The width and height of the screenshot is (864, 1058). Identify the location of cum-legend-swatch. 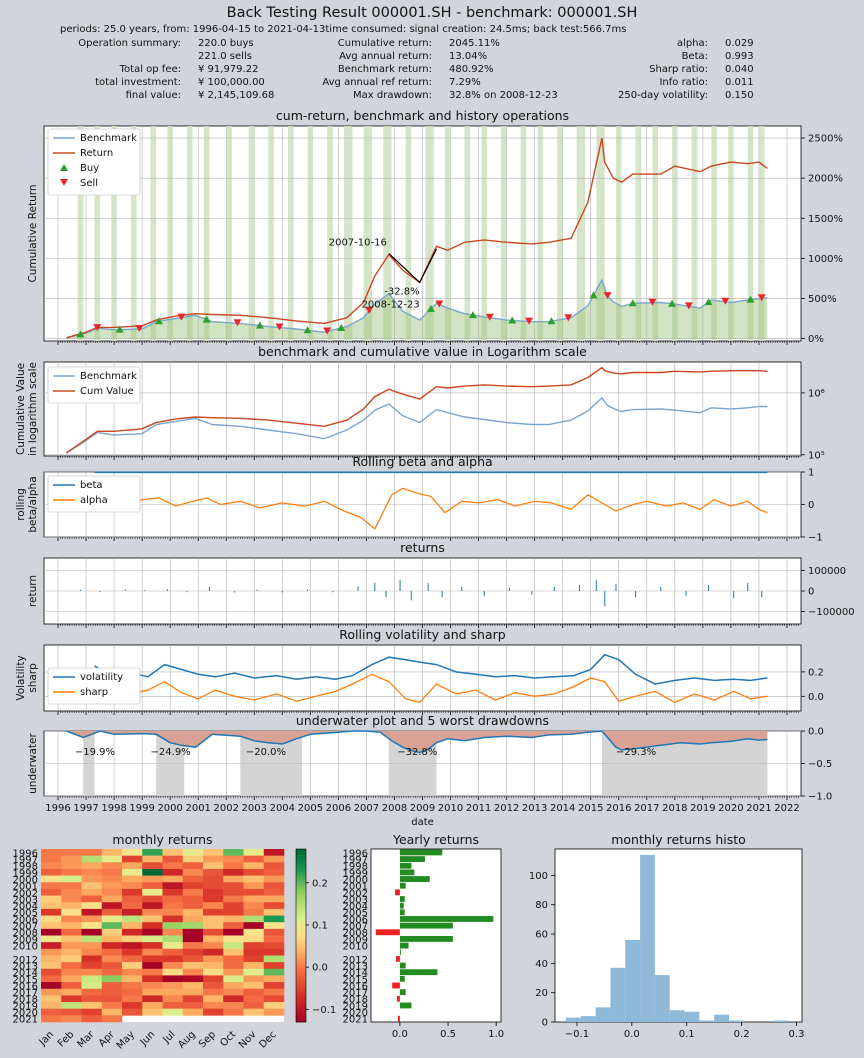
(64, 182).